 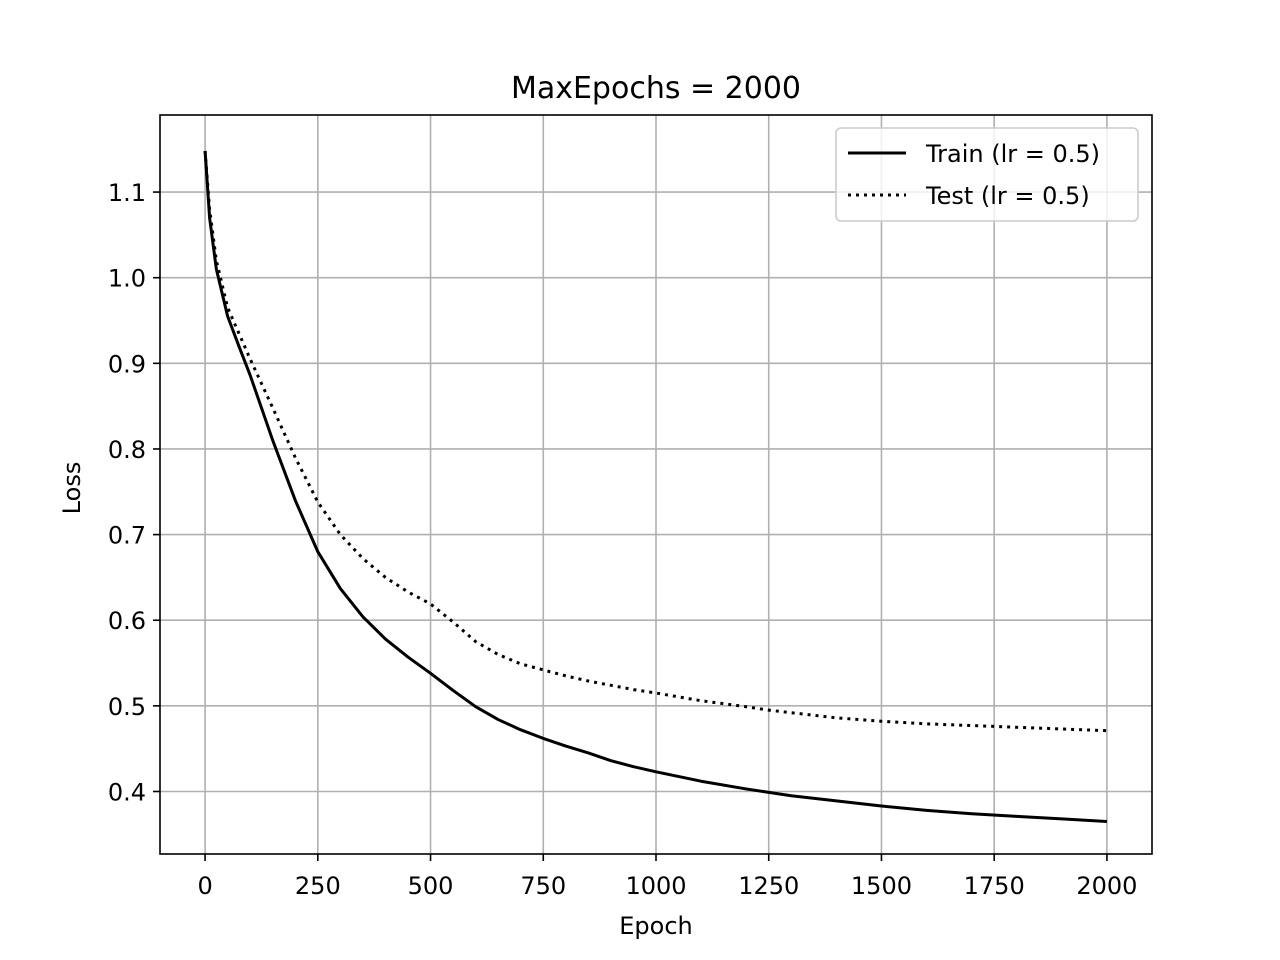 What do you see at coordinates (1012, 154) in the screenshot?
I see `legend-train-label: Train (lr = 0.5)` at bounding box center [1012, 154].